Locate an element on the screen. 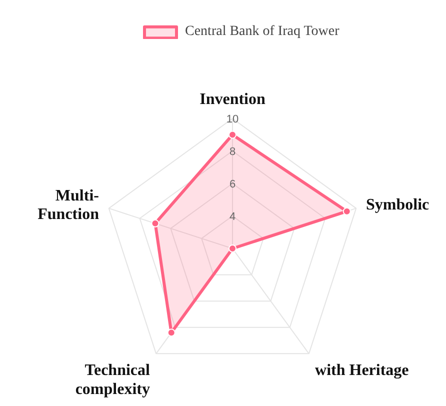 This screenshot has width=446, height=406. y-tick-label: 4 is located at coordinates (232, 217).